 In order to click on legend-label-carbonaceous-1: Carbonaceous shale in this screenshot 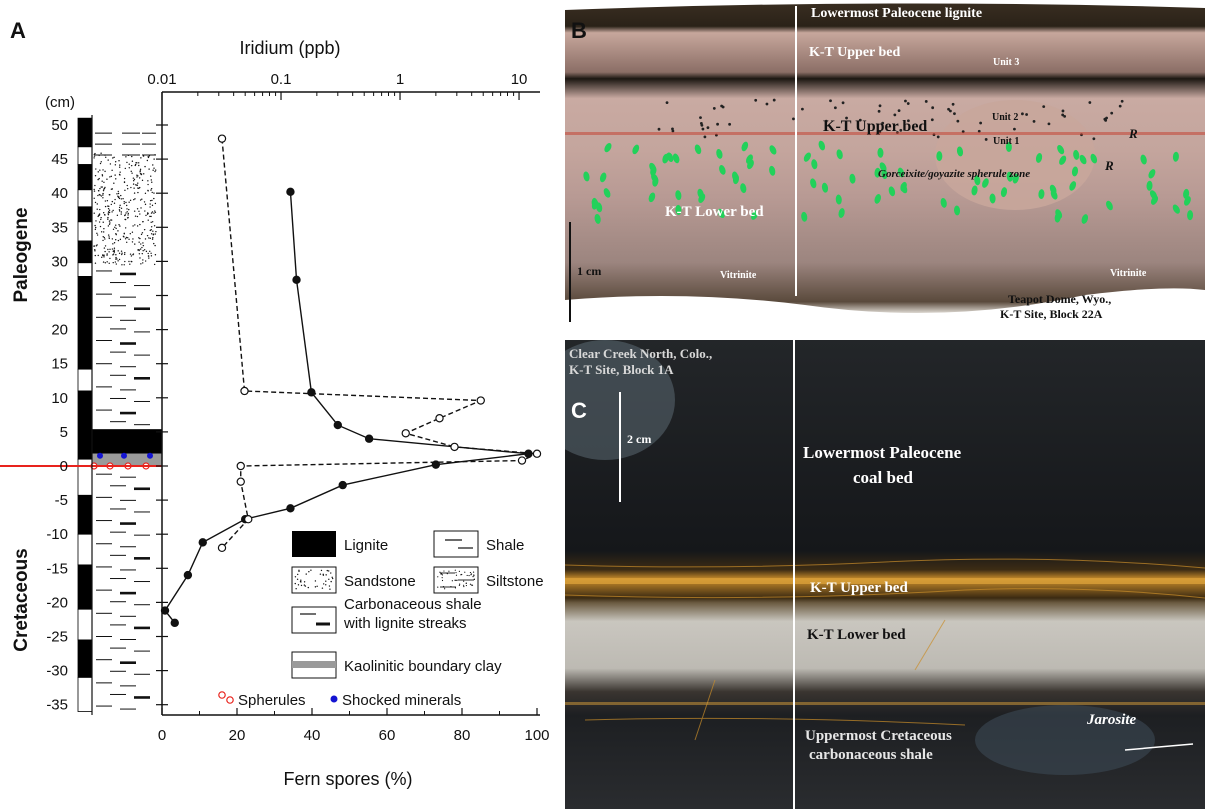, I will do `click(413, 604)`.